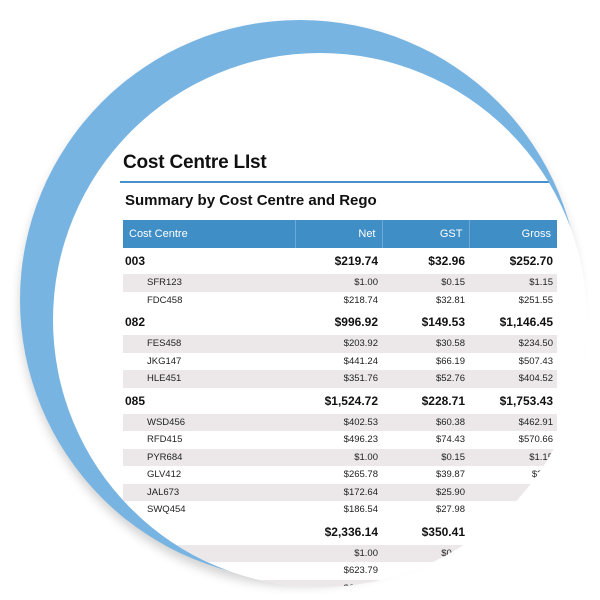 The height and width of the screenshot is (600, 600). What do you see at coordinates (535, 440) in the screenshot?
I see `rego-gross: $570.66` at bounding box center [535, 440].